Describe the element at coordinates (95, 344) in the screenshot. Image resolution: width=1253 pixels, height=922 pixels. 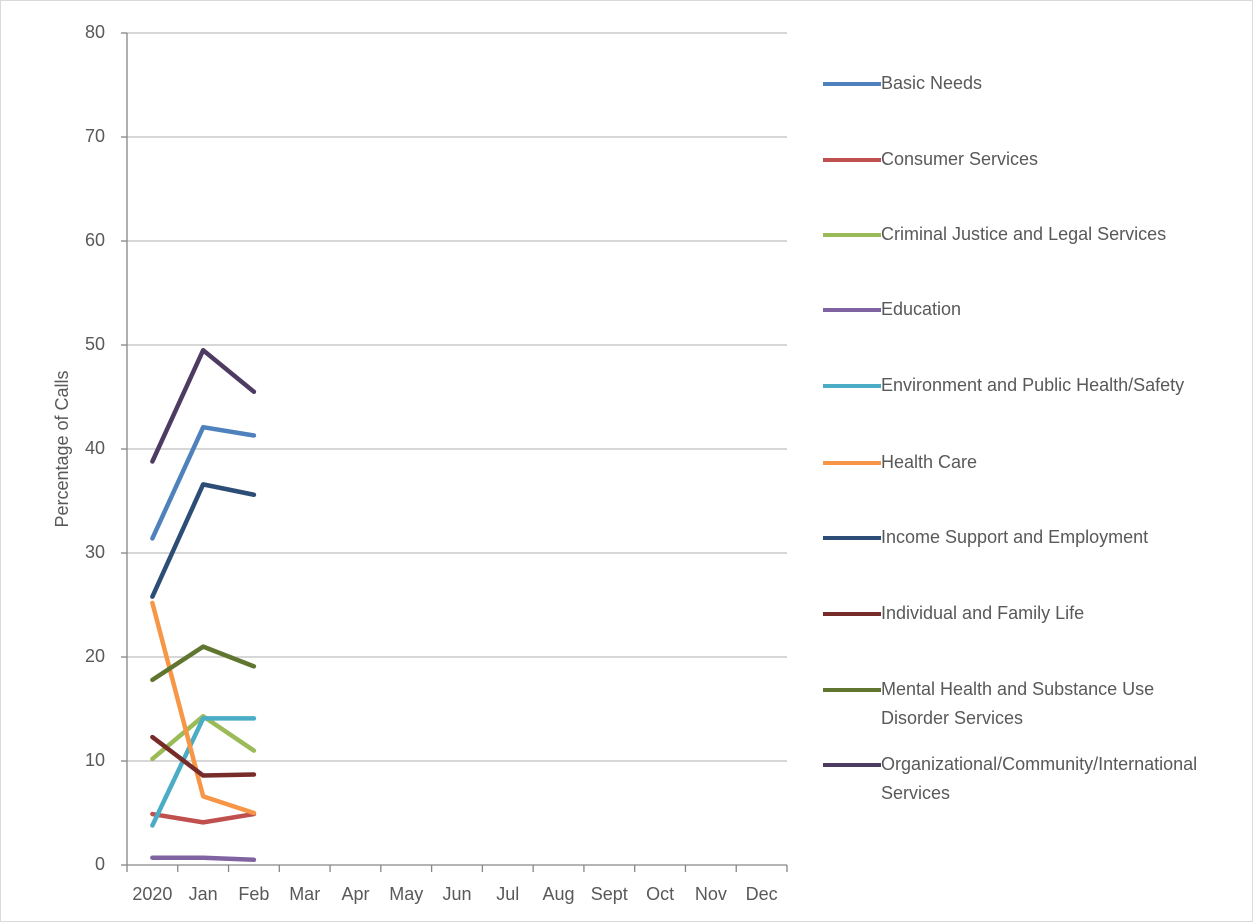
I see `y-tick-label: 50` at that location.